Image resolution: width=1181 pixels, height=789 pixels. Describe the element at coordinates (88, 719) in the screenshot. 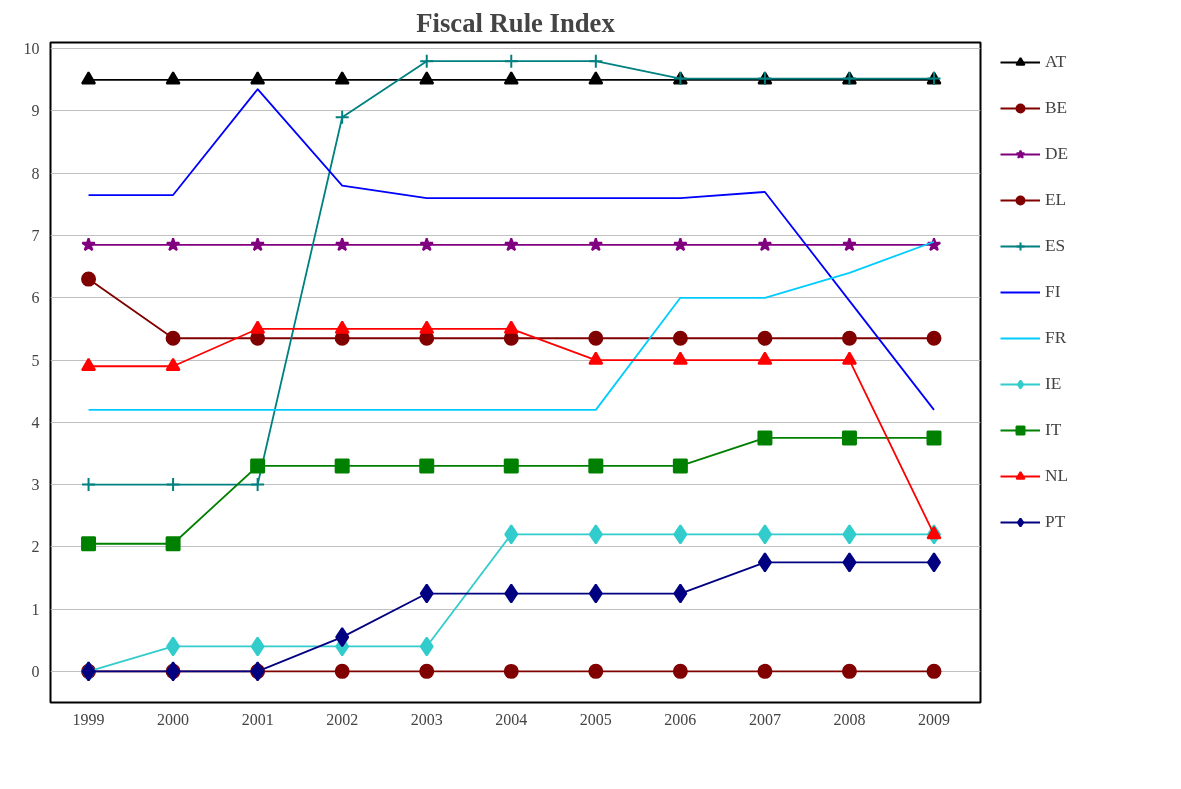

I see `x-tick-label: 1999` at that location.